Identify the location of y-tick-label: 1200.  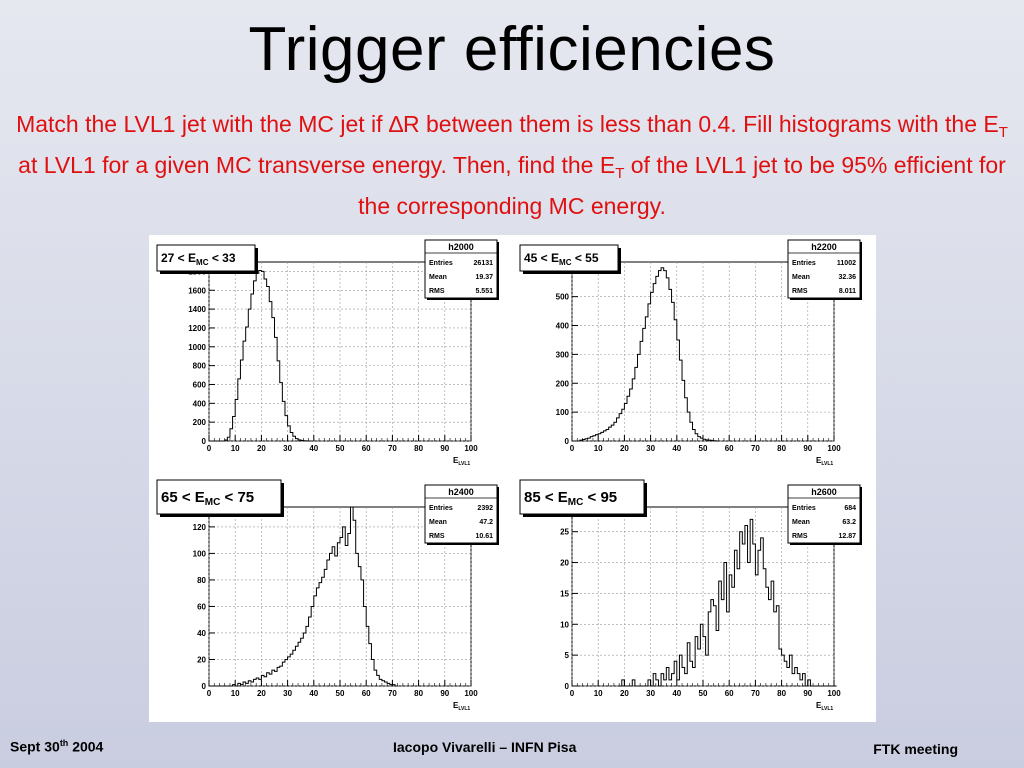
(197, 328).